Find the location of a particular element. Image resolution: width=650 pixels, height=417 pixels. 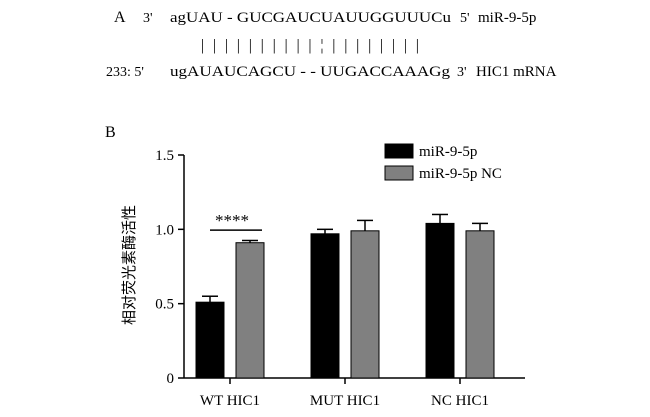

bar-mir-9-5p-nc-mut-hic1 is located at coordinates (365, 304).